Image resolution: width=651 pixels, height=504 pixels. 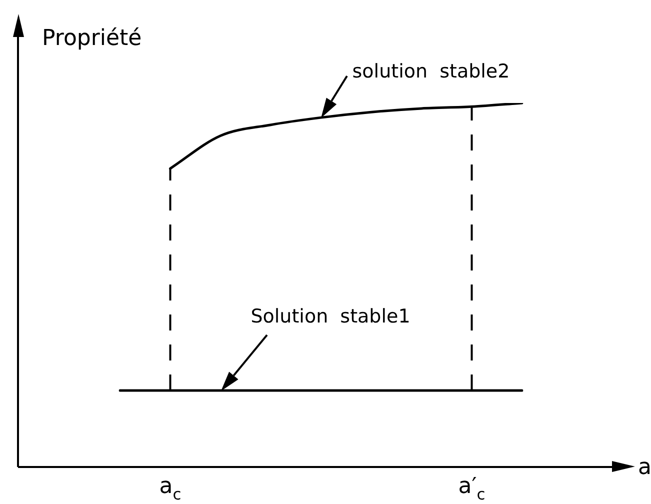 I want to click on y-axis-title: Propriété, so click(x=92, y=38).